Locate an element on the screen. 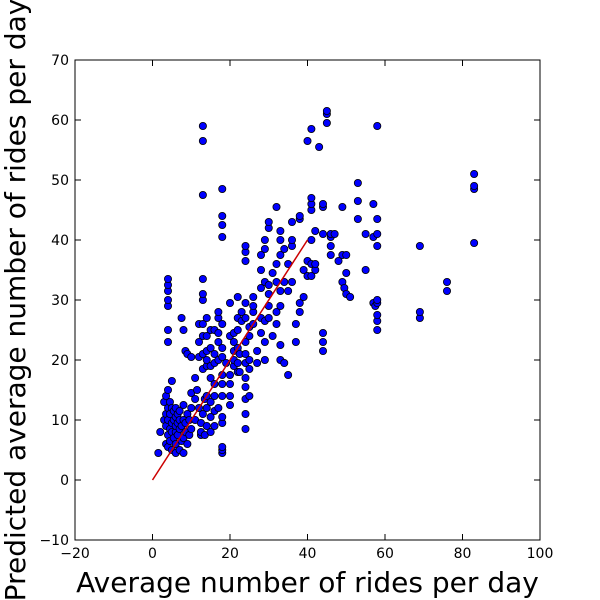 This screenshot has height=600, width=600. x-tick-label: 20 is located at coordinates (230, 554).